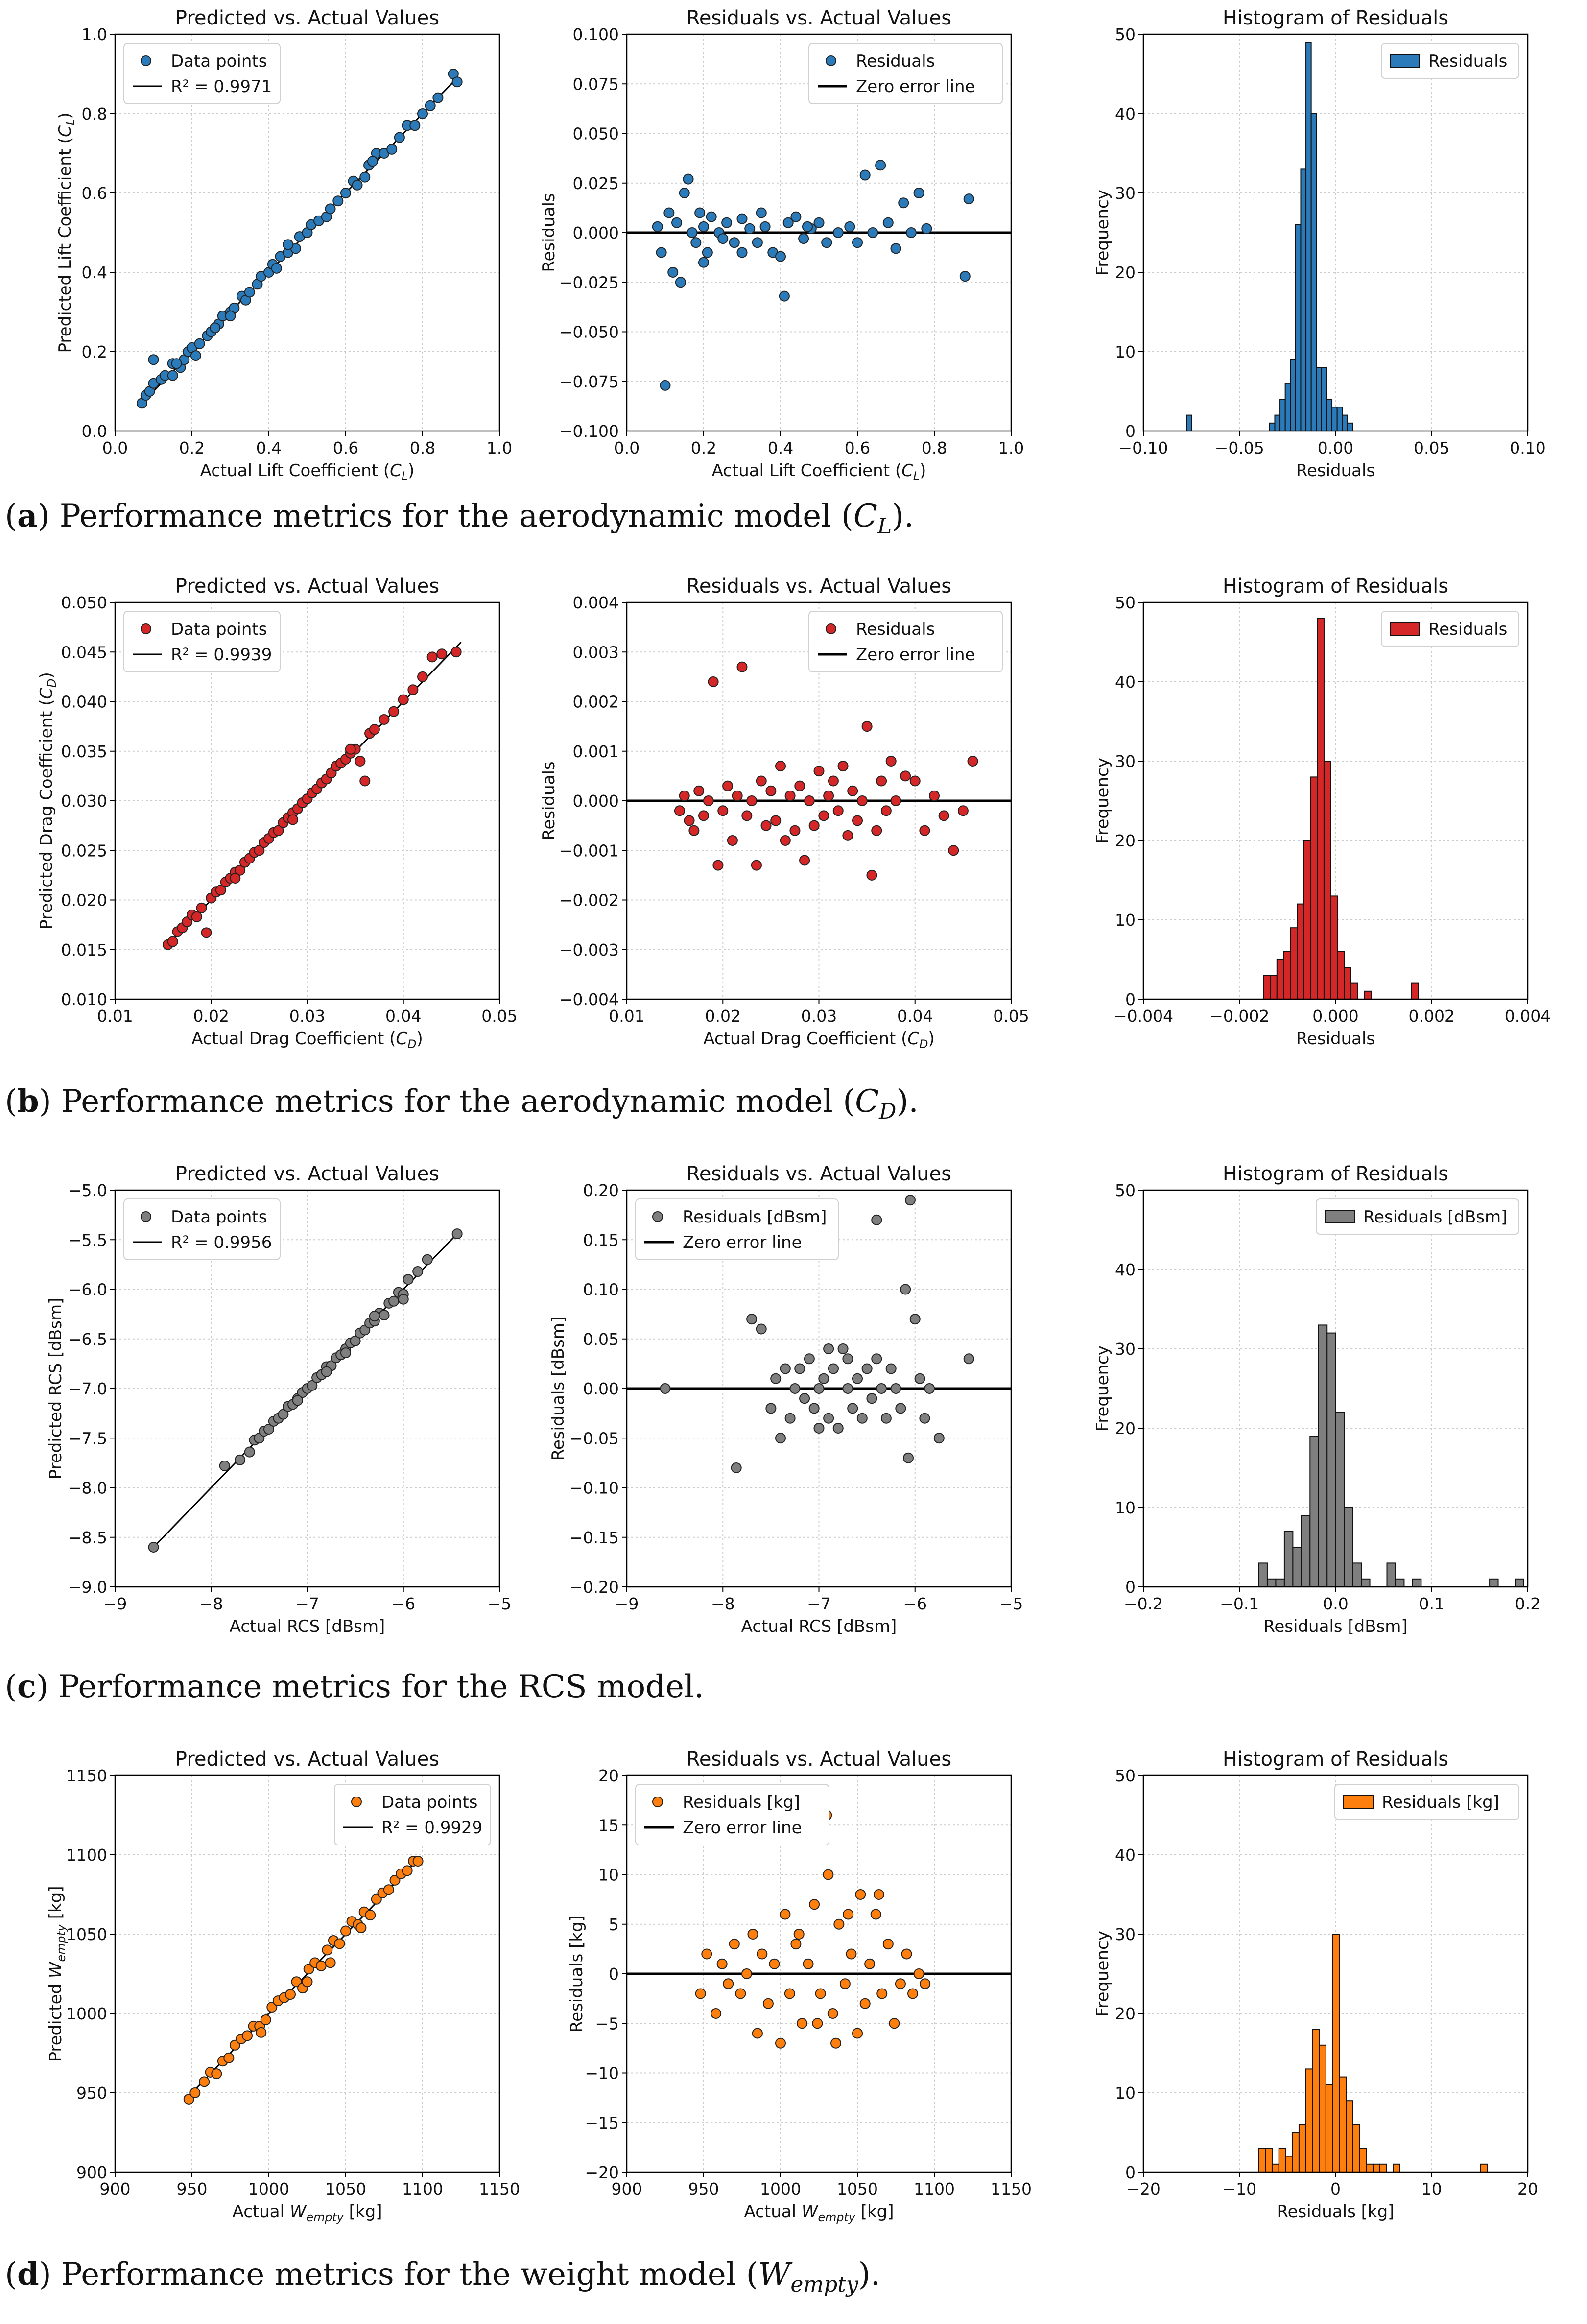 Image resolution: width=1587 pixels, height=2324 pixels. Describe the element at coordinates (549, 232) in the screenshot. I see `y-axis-label: Residuals` at that location.